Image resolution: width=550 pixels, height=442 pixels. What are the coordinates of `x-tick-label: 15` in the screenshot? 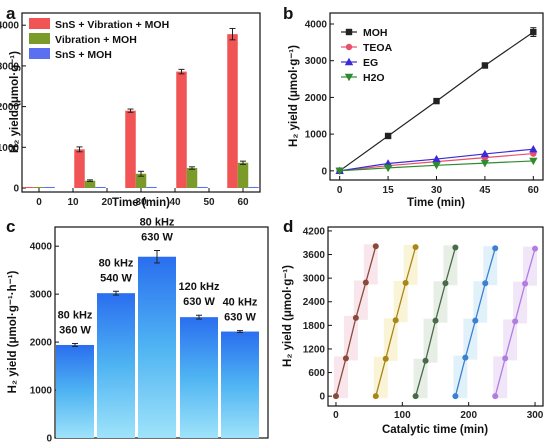 It's located at (389, 190).